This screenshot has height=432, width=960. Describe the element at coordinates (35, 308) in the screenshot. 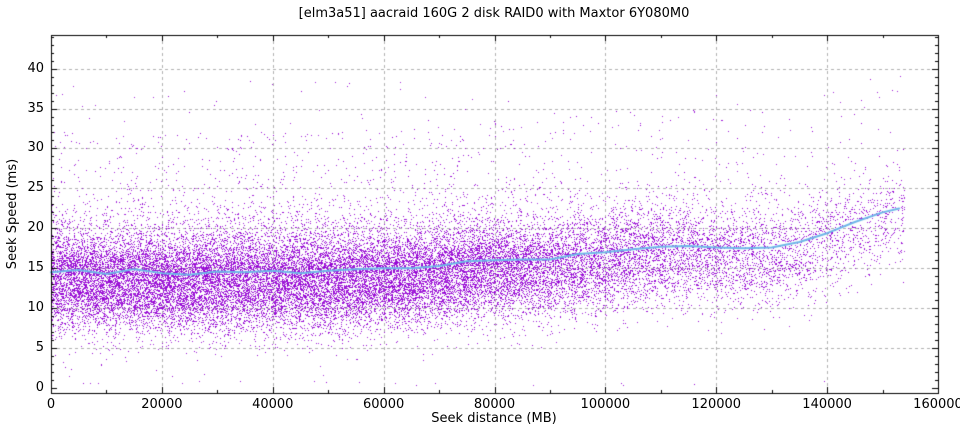

I see `y-tick-label: 10` at that location.